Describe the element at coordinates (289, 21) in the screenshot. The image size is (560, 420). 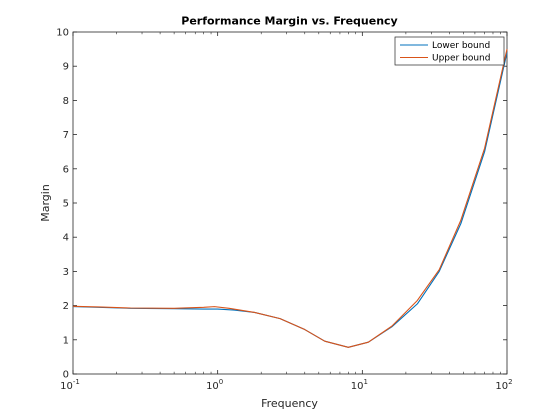
I see `chart-title: Performance Margin vs. Frequency` at that location.